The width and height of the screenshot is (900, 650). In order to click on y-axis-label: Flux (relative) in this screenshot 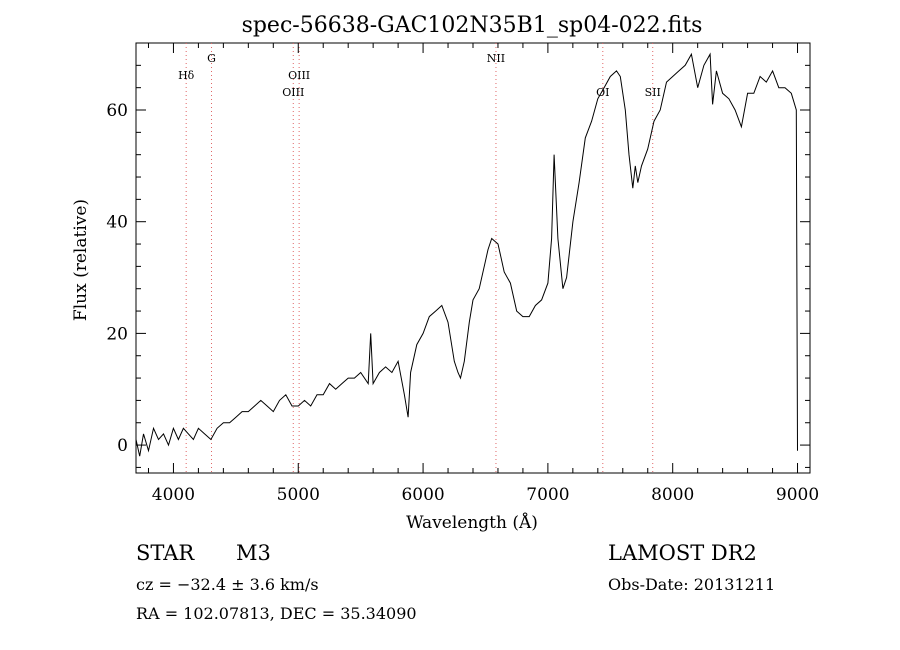, I will do `click(81, 260)`.